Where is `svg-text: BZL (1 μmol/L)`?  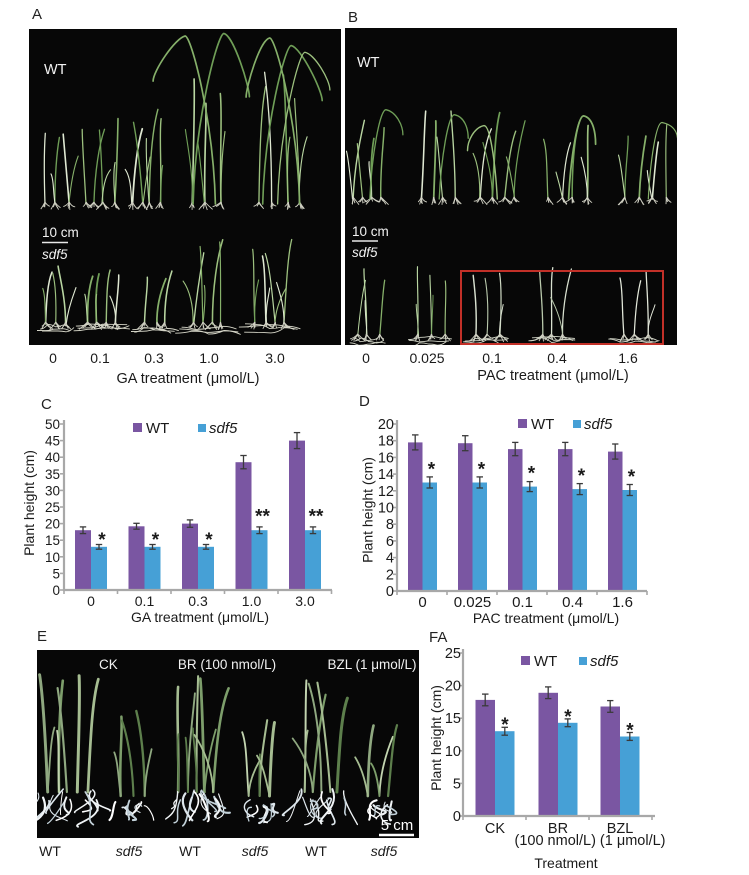
svg-text: BZL (1 μmol/L) is located at coordinates (371, 664).